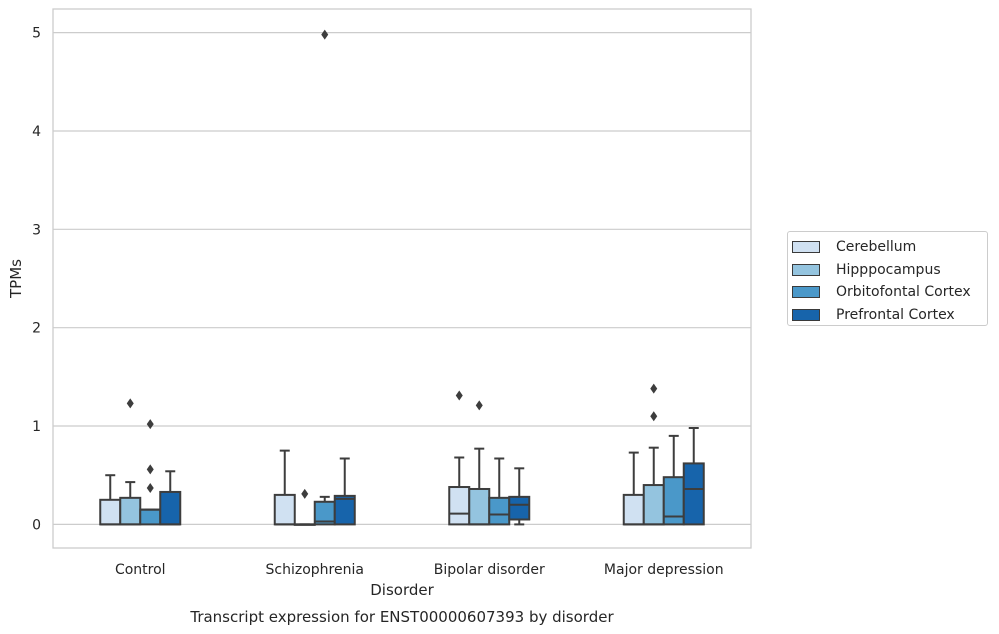 This screenshot has height=634, width=999. I want to click on y-tick-label: 5, so click(36, 34).